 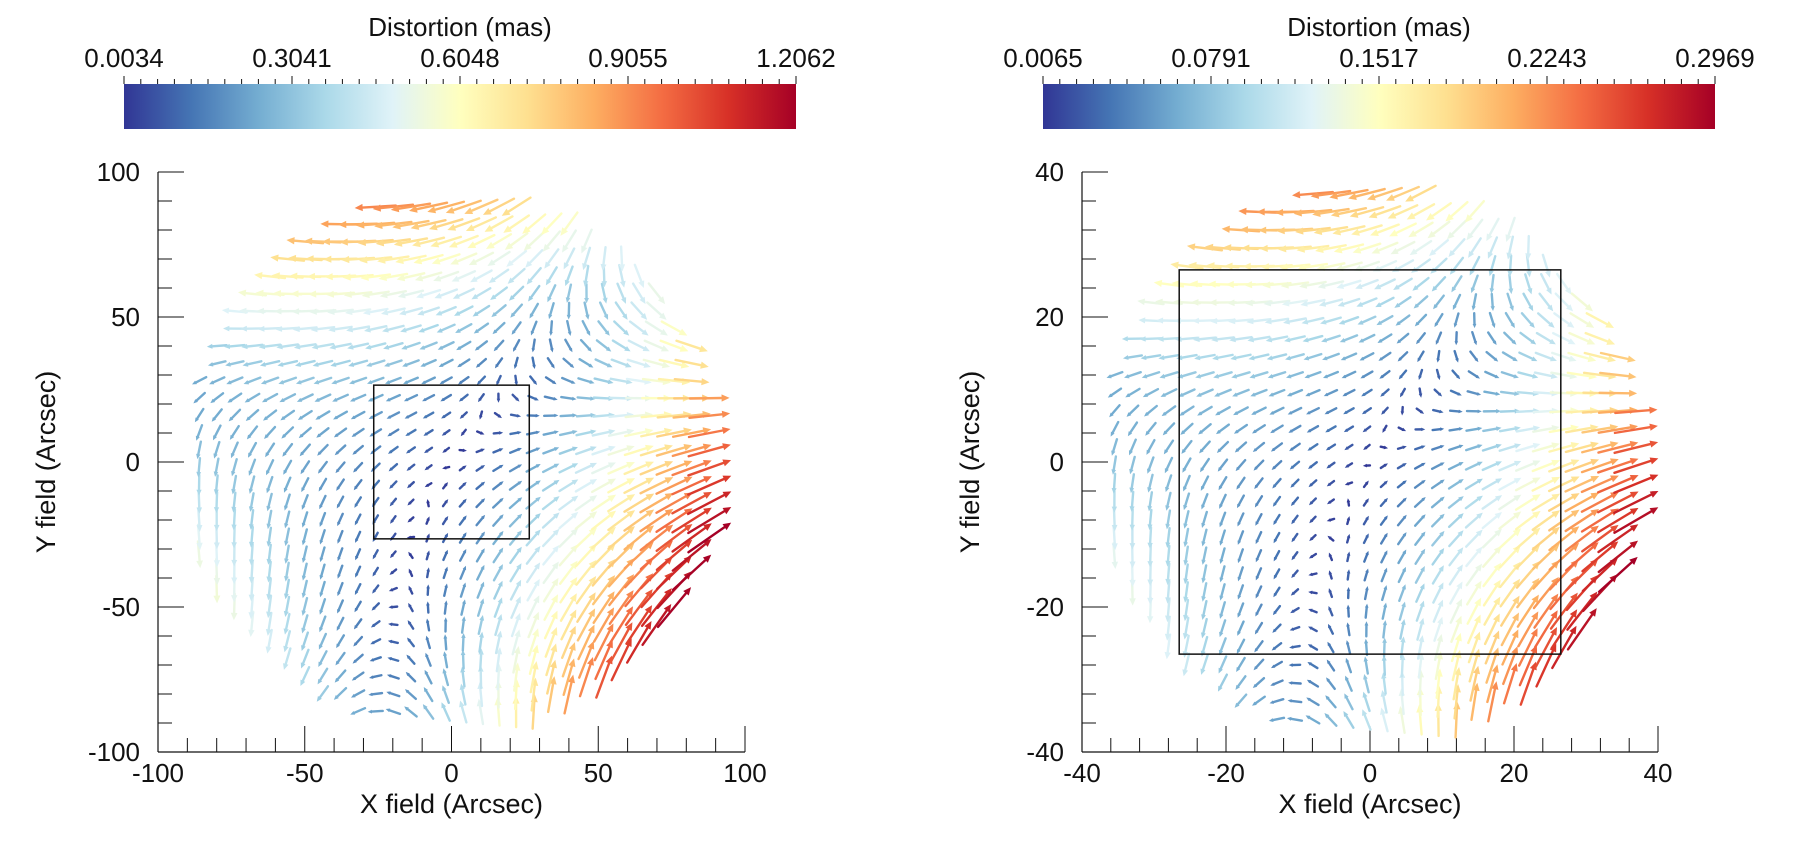 What do you see at coordinates (1378, 27) in the screenshot?
I see `colorbar-title: Distortion (mas)` at bounding box center [1378, 27].